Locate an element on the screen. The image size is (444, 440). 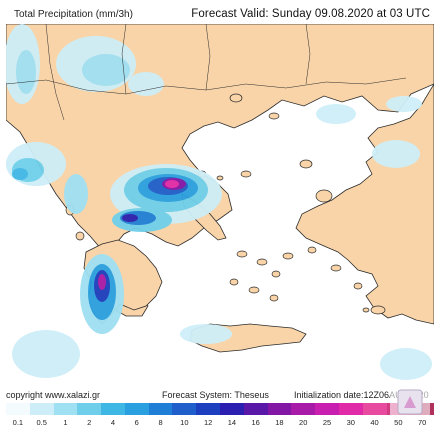
legend-tick-label: 70 is located at coordinates (422, 422).